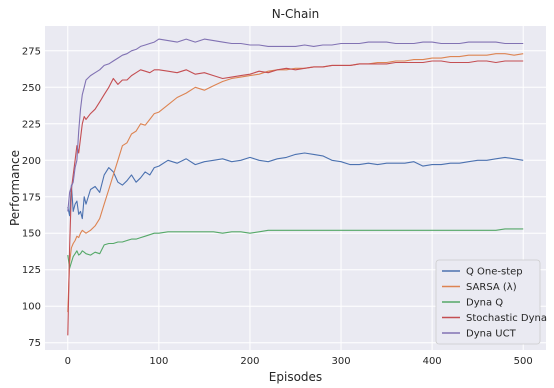 Image resolution: width=554 pixels, height=388 pixels. Describe the element at coordinates (506, 318) in the screenshot. I see `legend-label: Stochastic Dyna` at that location.